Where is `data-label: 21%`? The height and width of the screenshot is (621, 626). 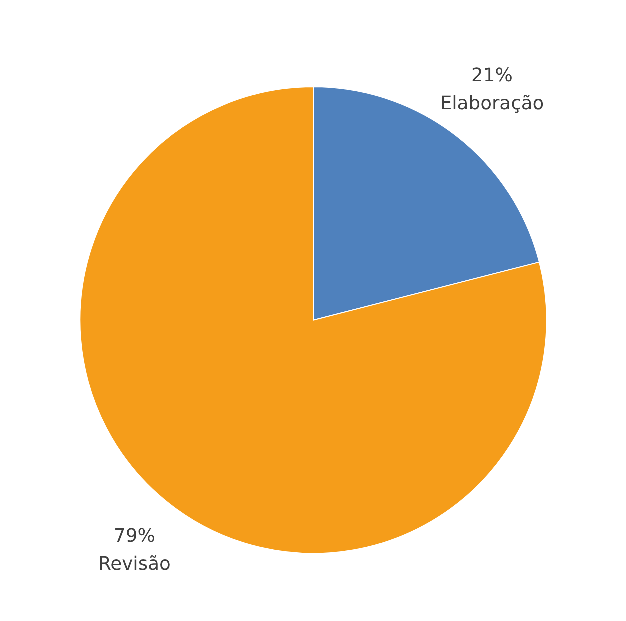
data-label: 21% is located at coordinates (492, 76).